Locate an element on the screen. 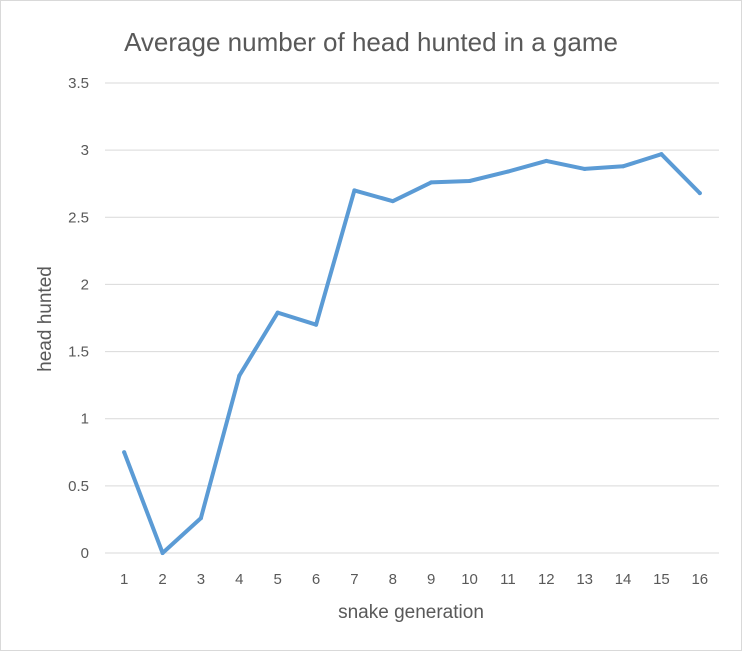 This screenshot has width=742, height=651. x-tick-label: 9 is located at coordinates (431, 579).